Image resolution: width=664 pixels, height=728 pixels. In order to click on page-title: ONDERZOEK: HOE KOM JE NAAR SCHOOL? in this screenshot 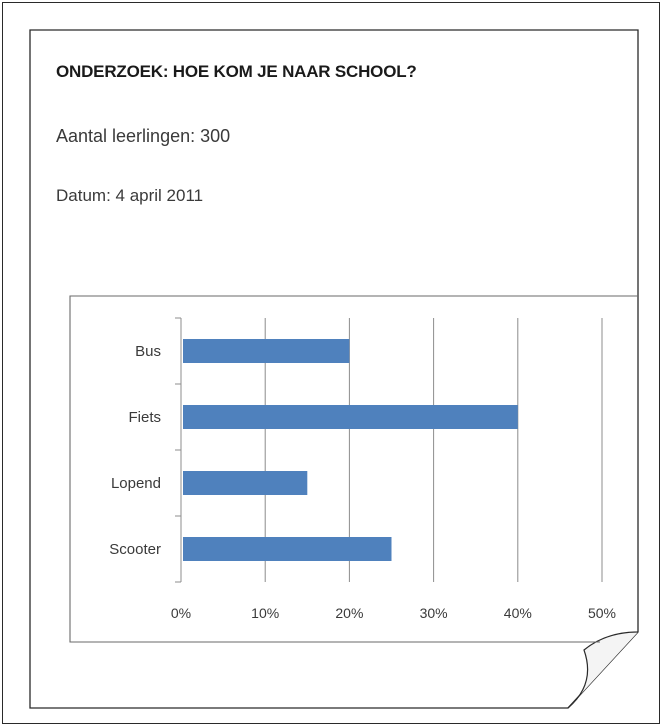, I will do `click(236, 71)`.